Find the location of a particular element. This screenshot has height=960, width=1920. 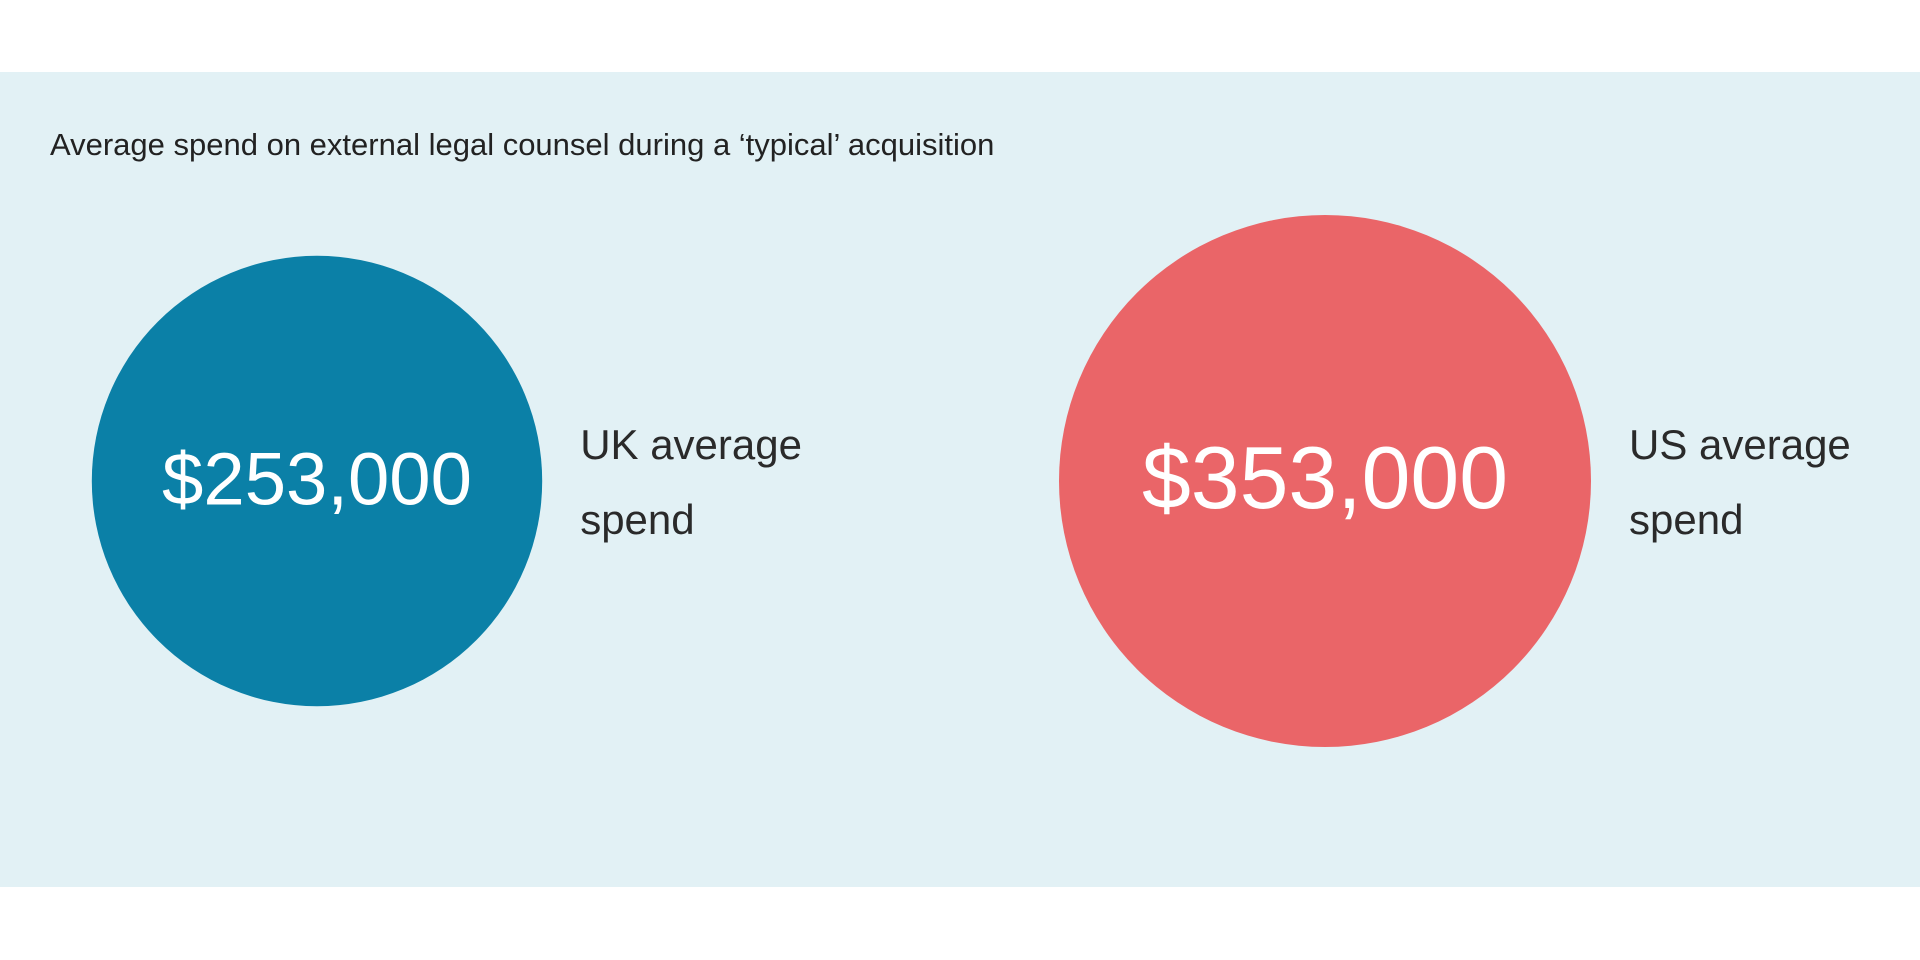

value-label: $253,000 is located at coordinates (317, 479).